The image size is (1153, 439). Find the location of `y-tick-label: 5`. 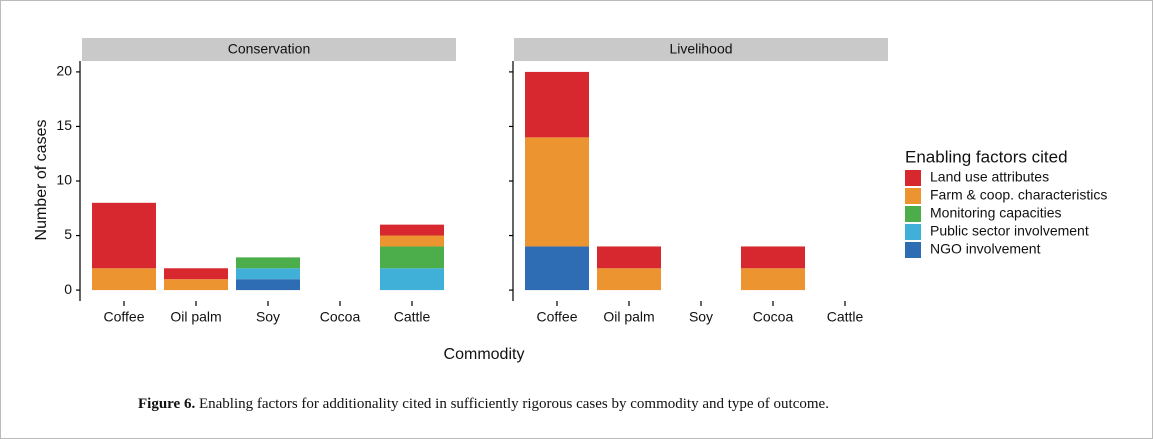

y-tick-label: 5 is located at coordinates (68, 234).